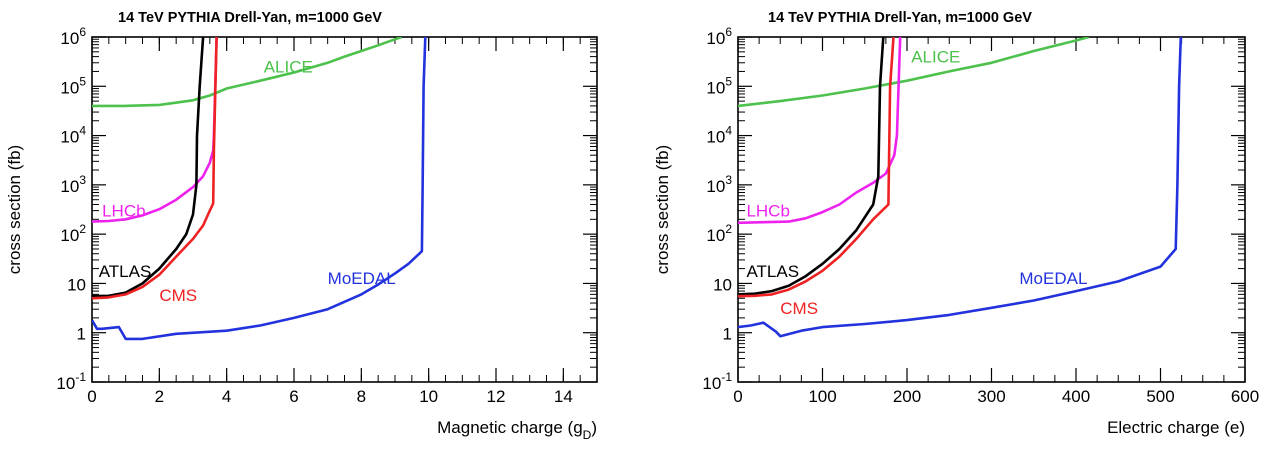 The width and height of the screenshot is (1280, 452). What do you see at coordinates (361, 396) in the screenshot?
I see `x-tick-label: 8` at bounding box center [361, 396].